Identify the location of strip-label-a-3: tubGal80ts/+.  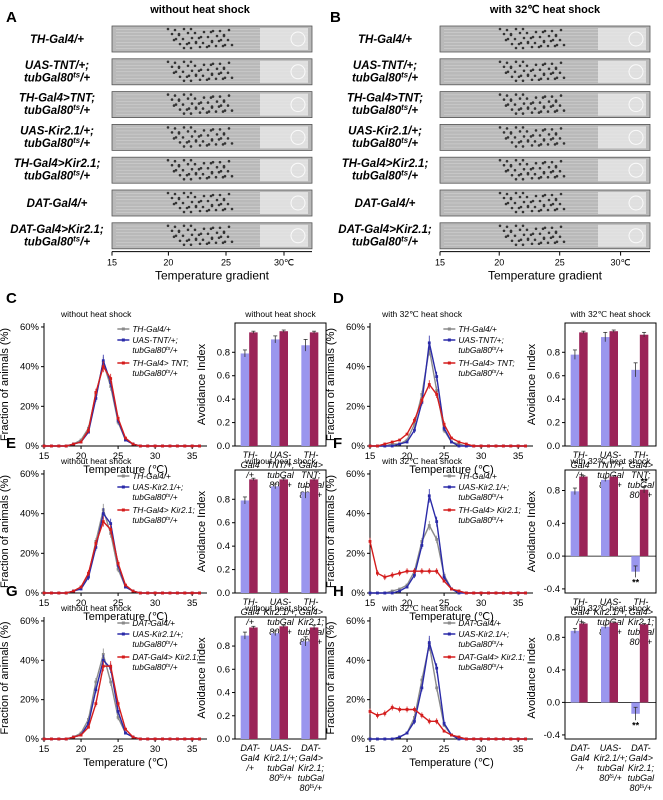
(57, 110).